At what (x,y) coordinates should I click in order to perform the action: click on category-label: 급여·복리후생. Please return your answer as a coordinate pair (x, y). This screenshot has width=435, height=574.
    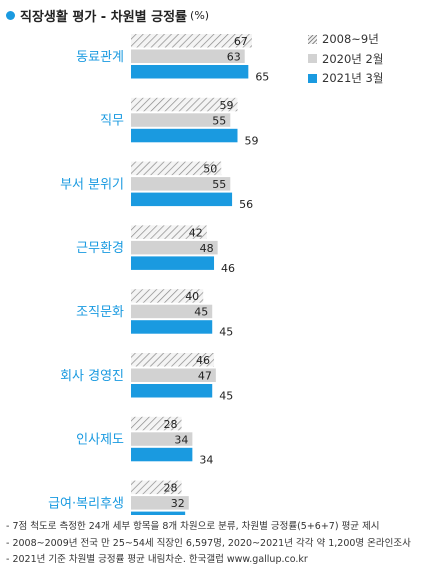
    Looking at the image, I should click on (86, 503).